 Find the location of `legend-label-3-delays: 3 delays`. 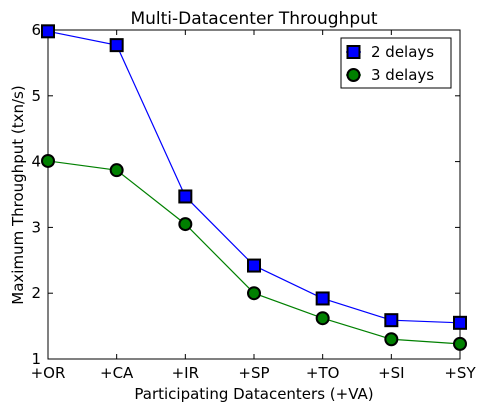

legend-label-3-delays: 3 delays is located at coordinates (402, 75).